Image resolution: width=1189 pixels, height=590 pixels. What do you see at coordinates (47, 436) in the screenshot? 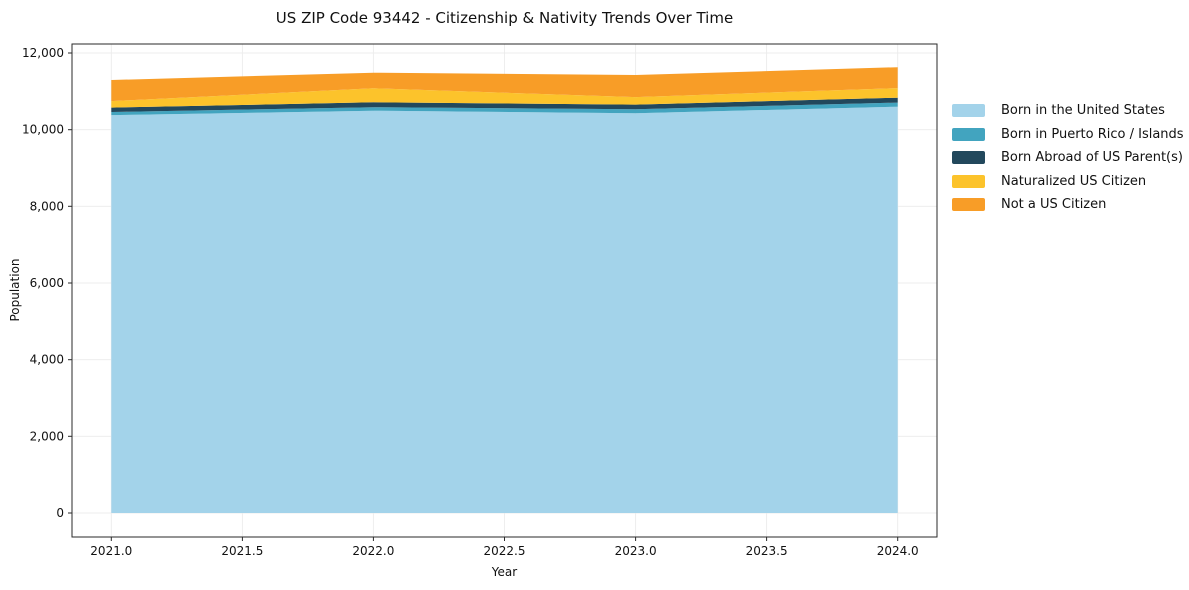
I see `y-tick-label: 2,000` at bounding box center [47, 436].